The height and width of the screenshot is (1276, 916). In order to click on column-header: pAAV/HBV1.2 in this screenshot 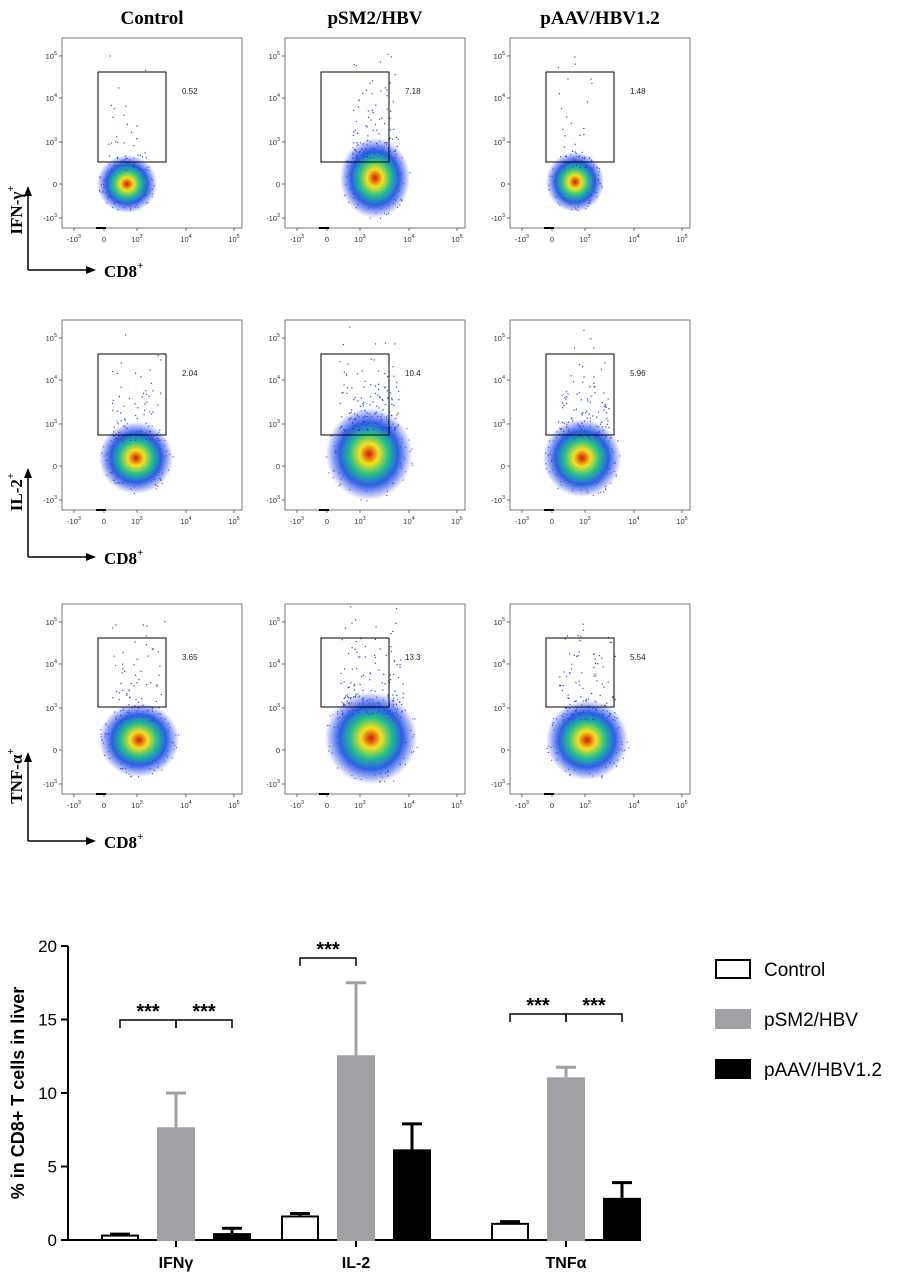, I will do `click(599, 18)`.